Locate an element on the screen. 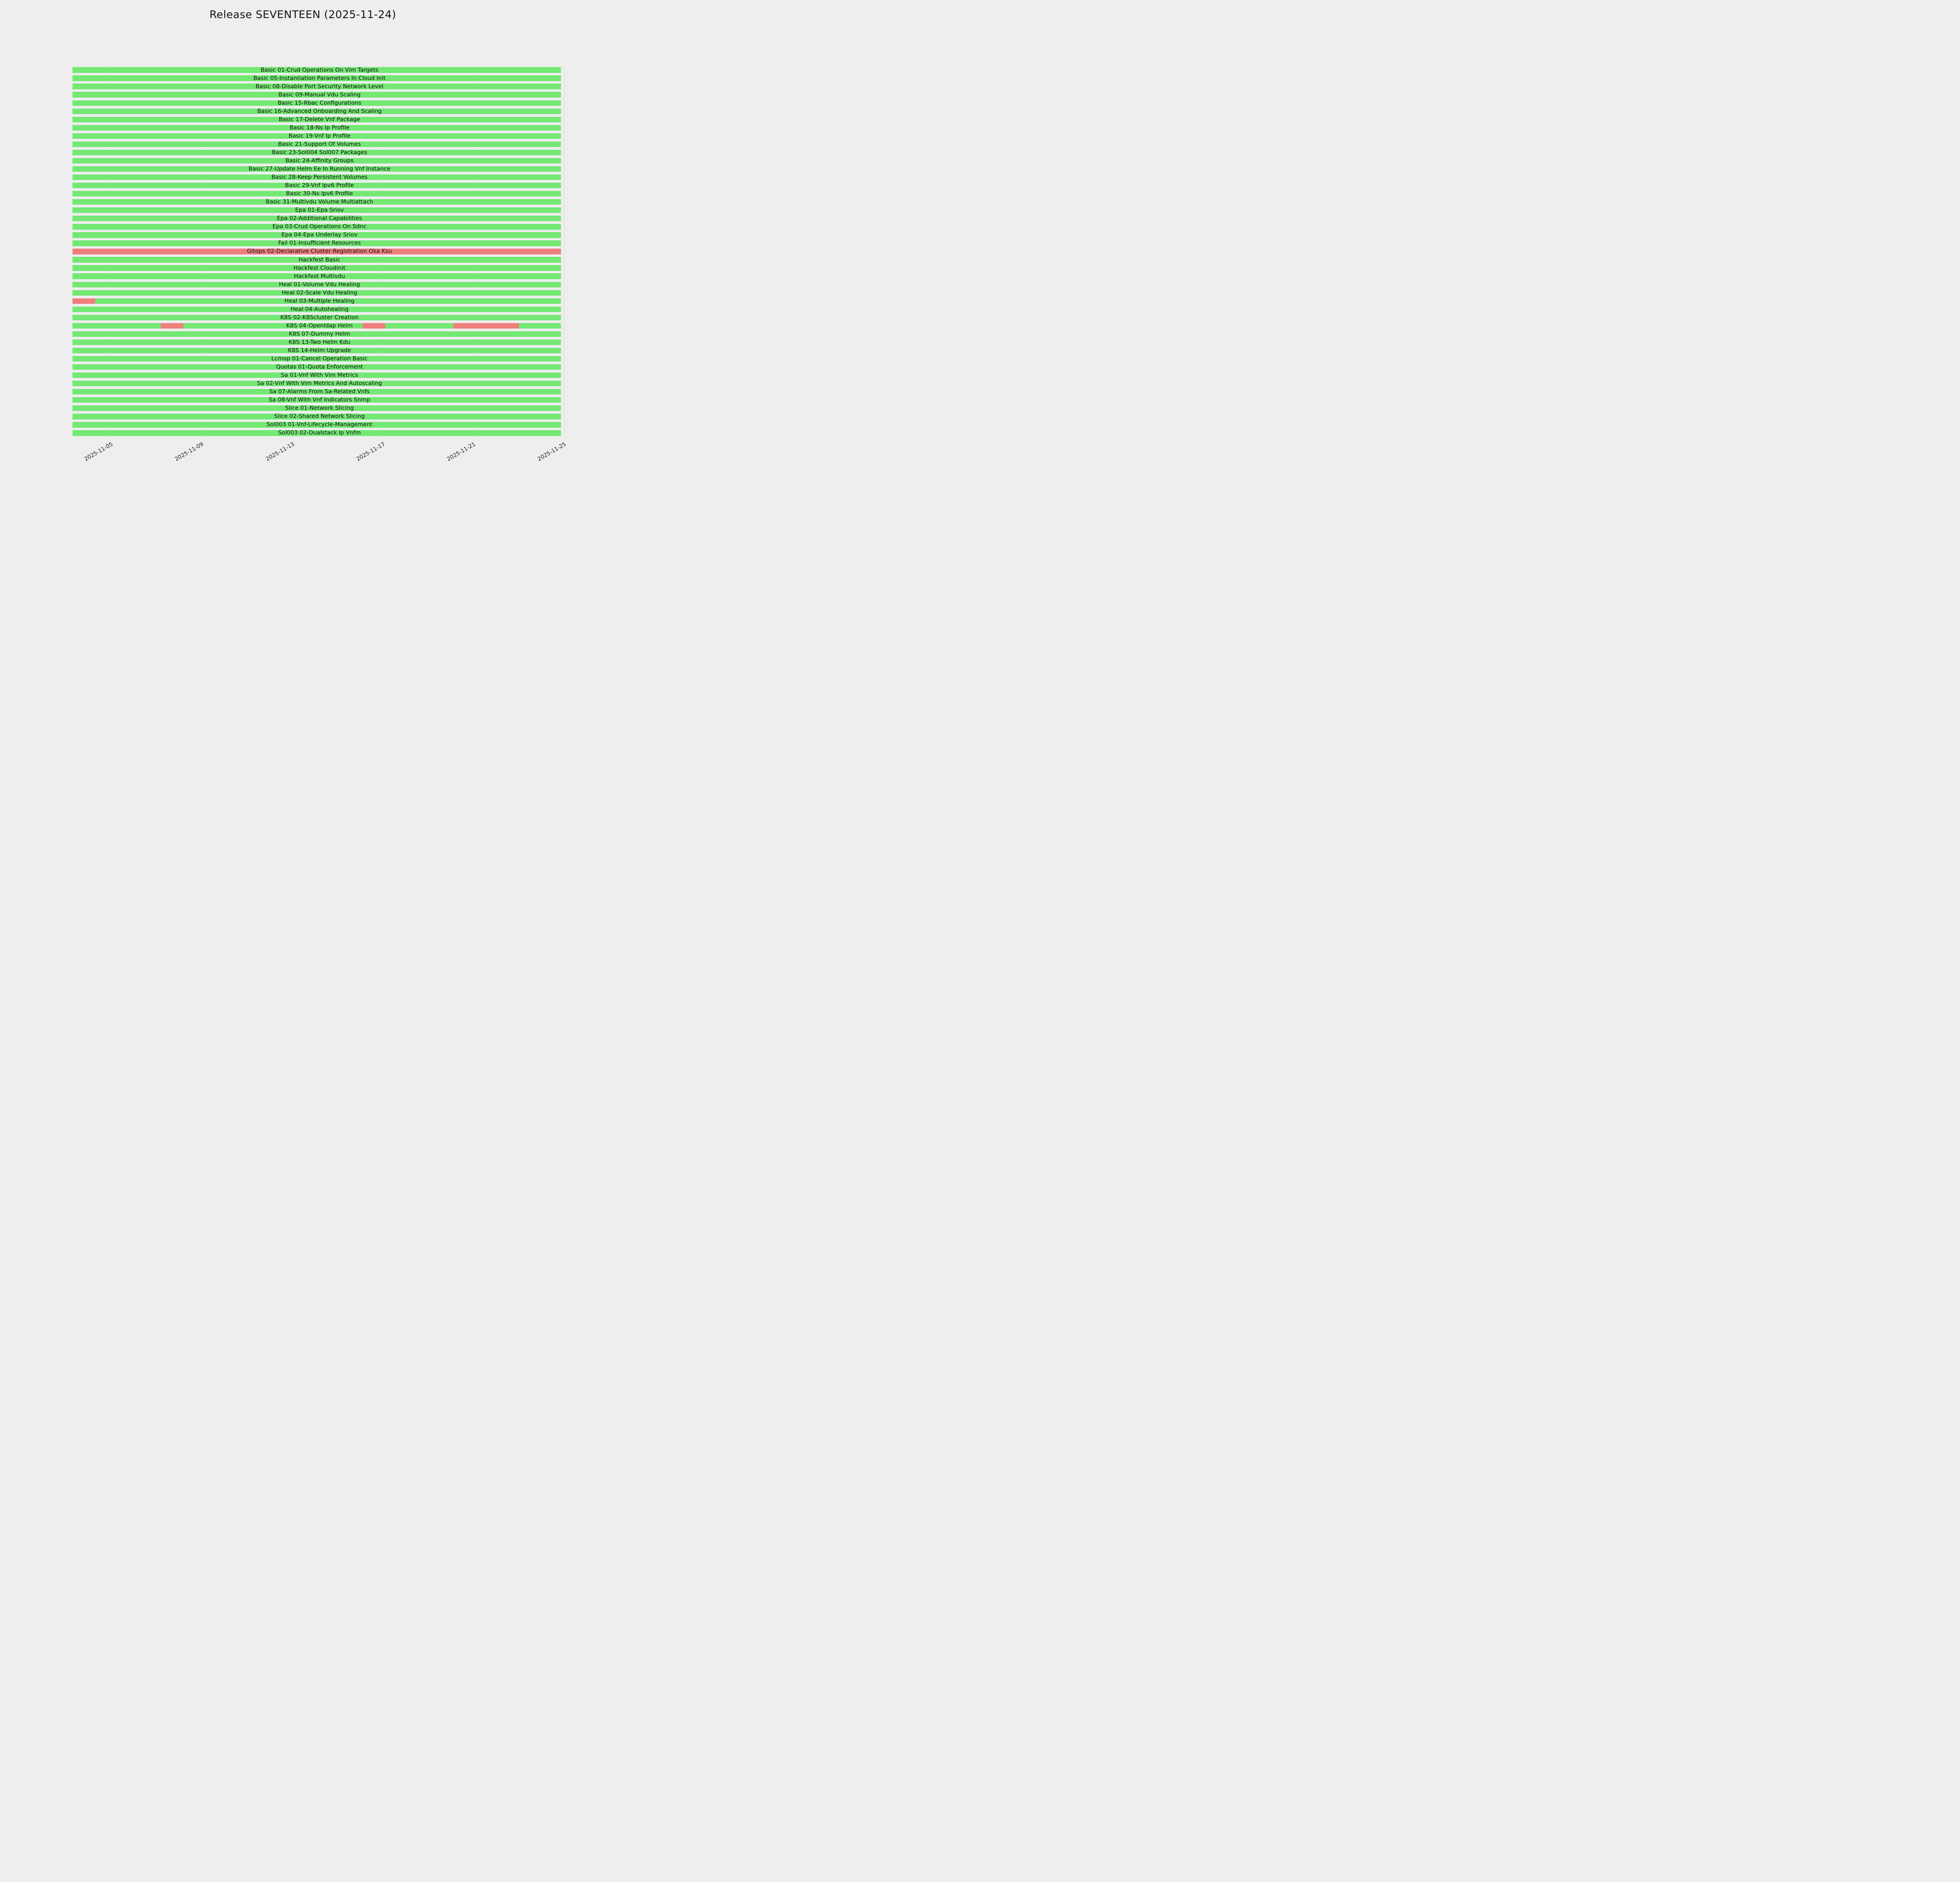 This screenshot has width=1960, height=1882. row-label: Sa 08-Vnf With Vnf Indicators Snmp is located at coordinates (319, 400).